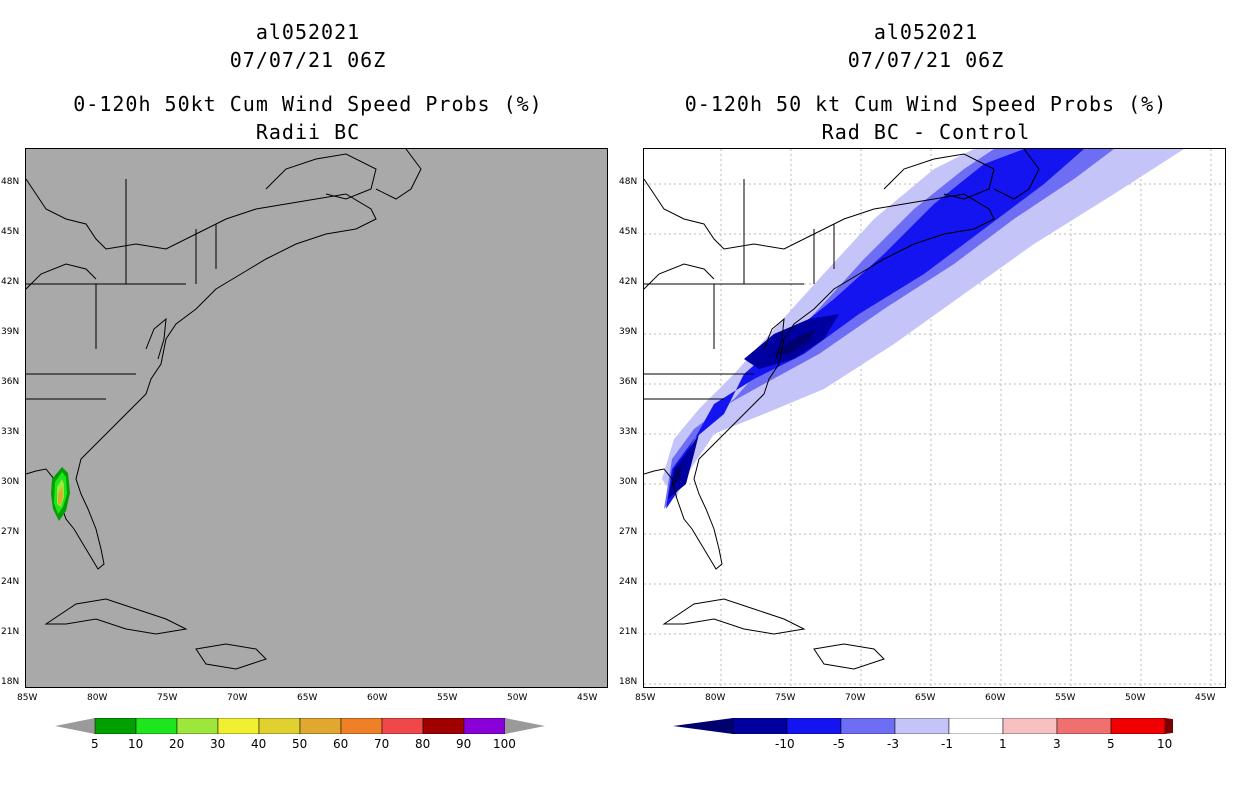 This screenshot has width=1236, height=800. What do you see at coordinates (300, 744) in the screenshot?
I see `left-colorbar-tick-label: 50` at bounding box center [300, 744].